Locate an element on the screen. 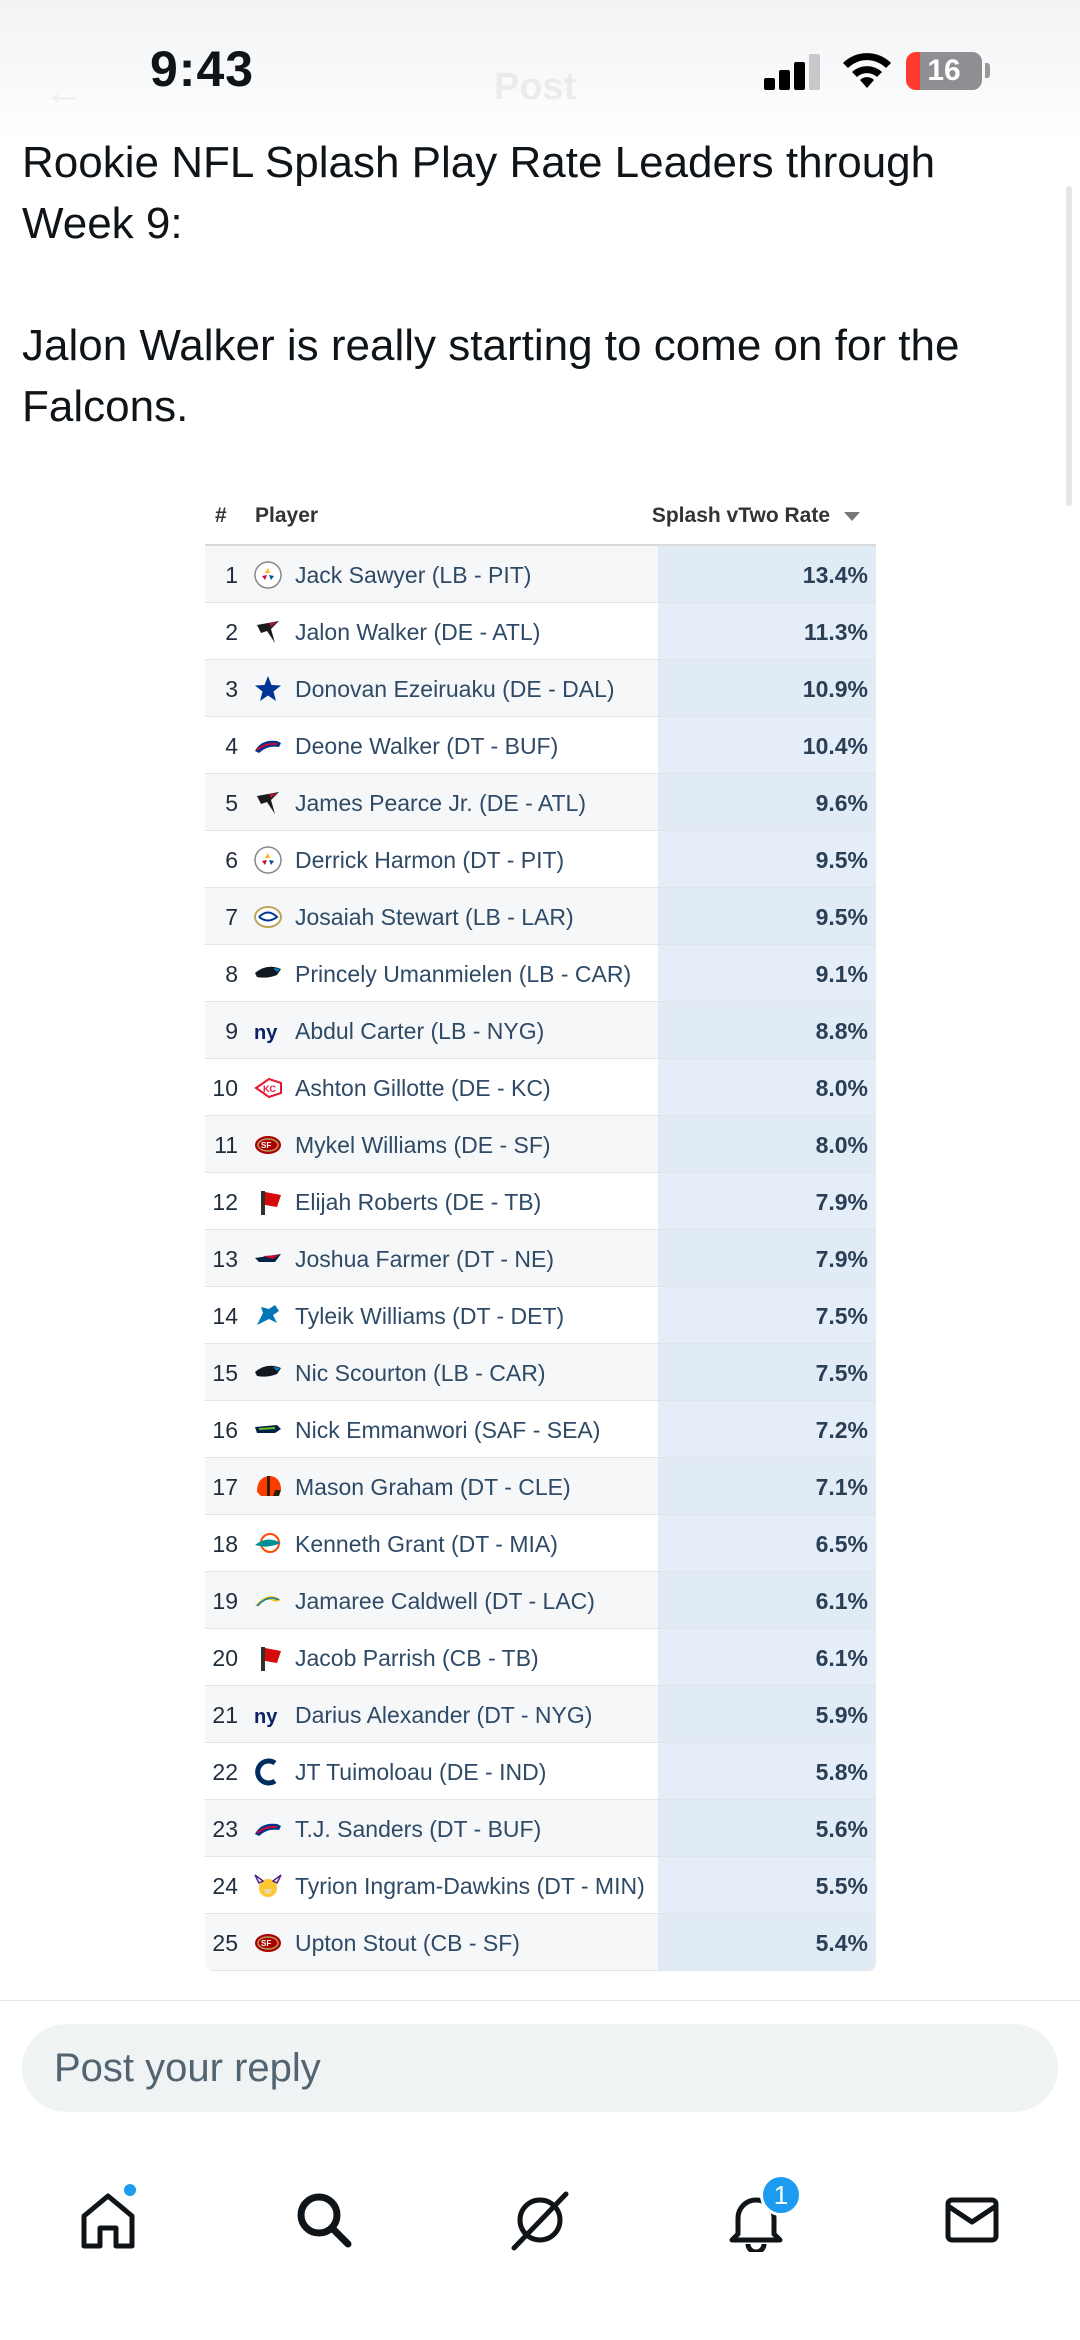  row-rate: 5.8% is located at coordinates (841, 1772).